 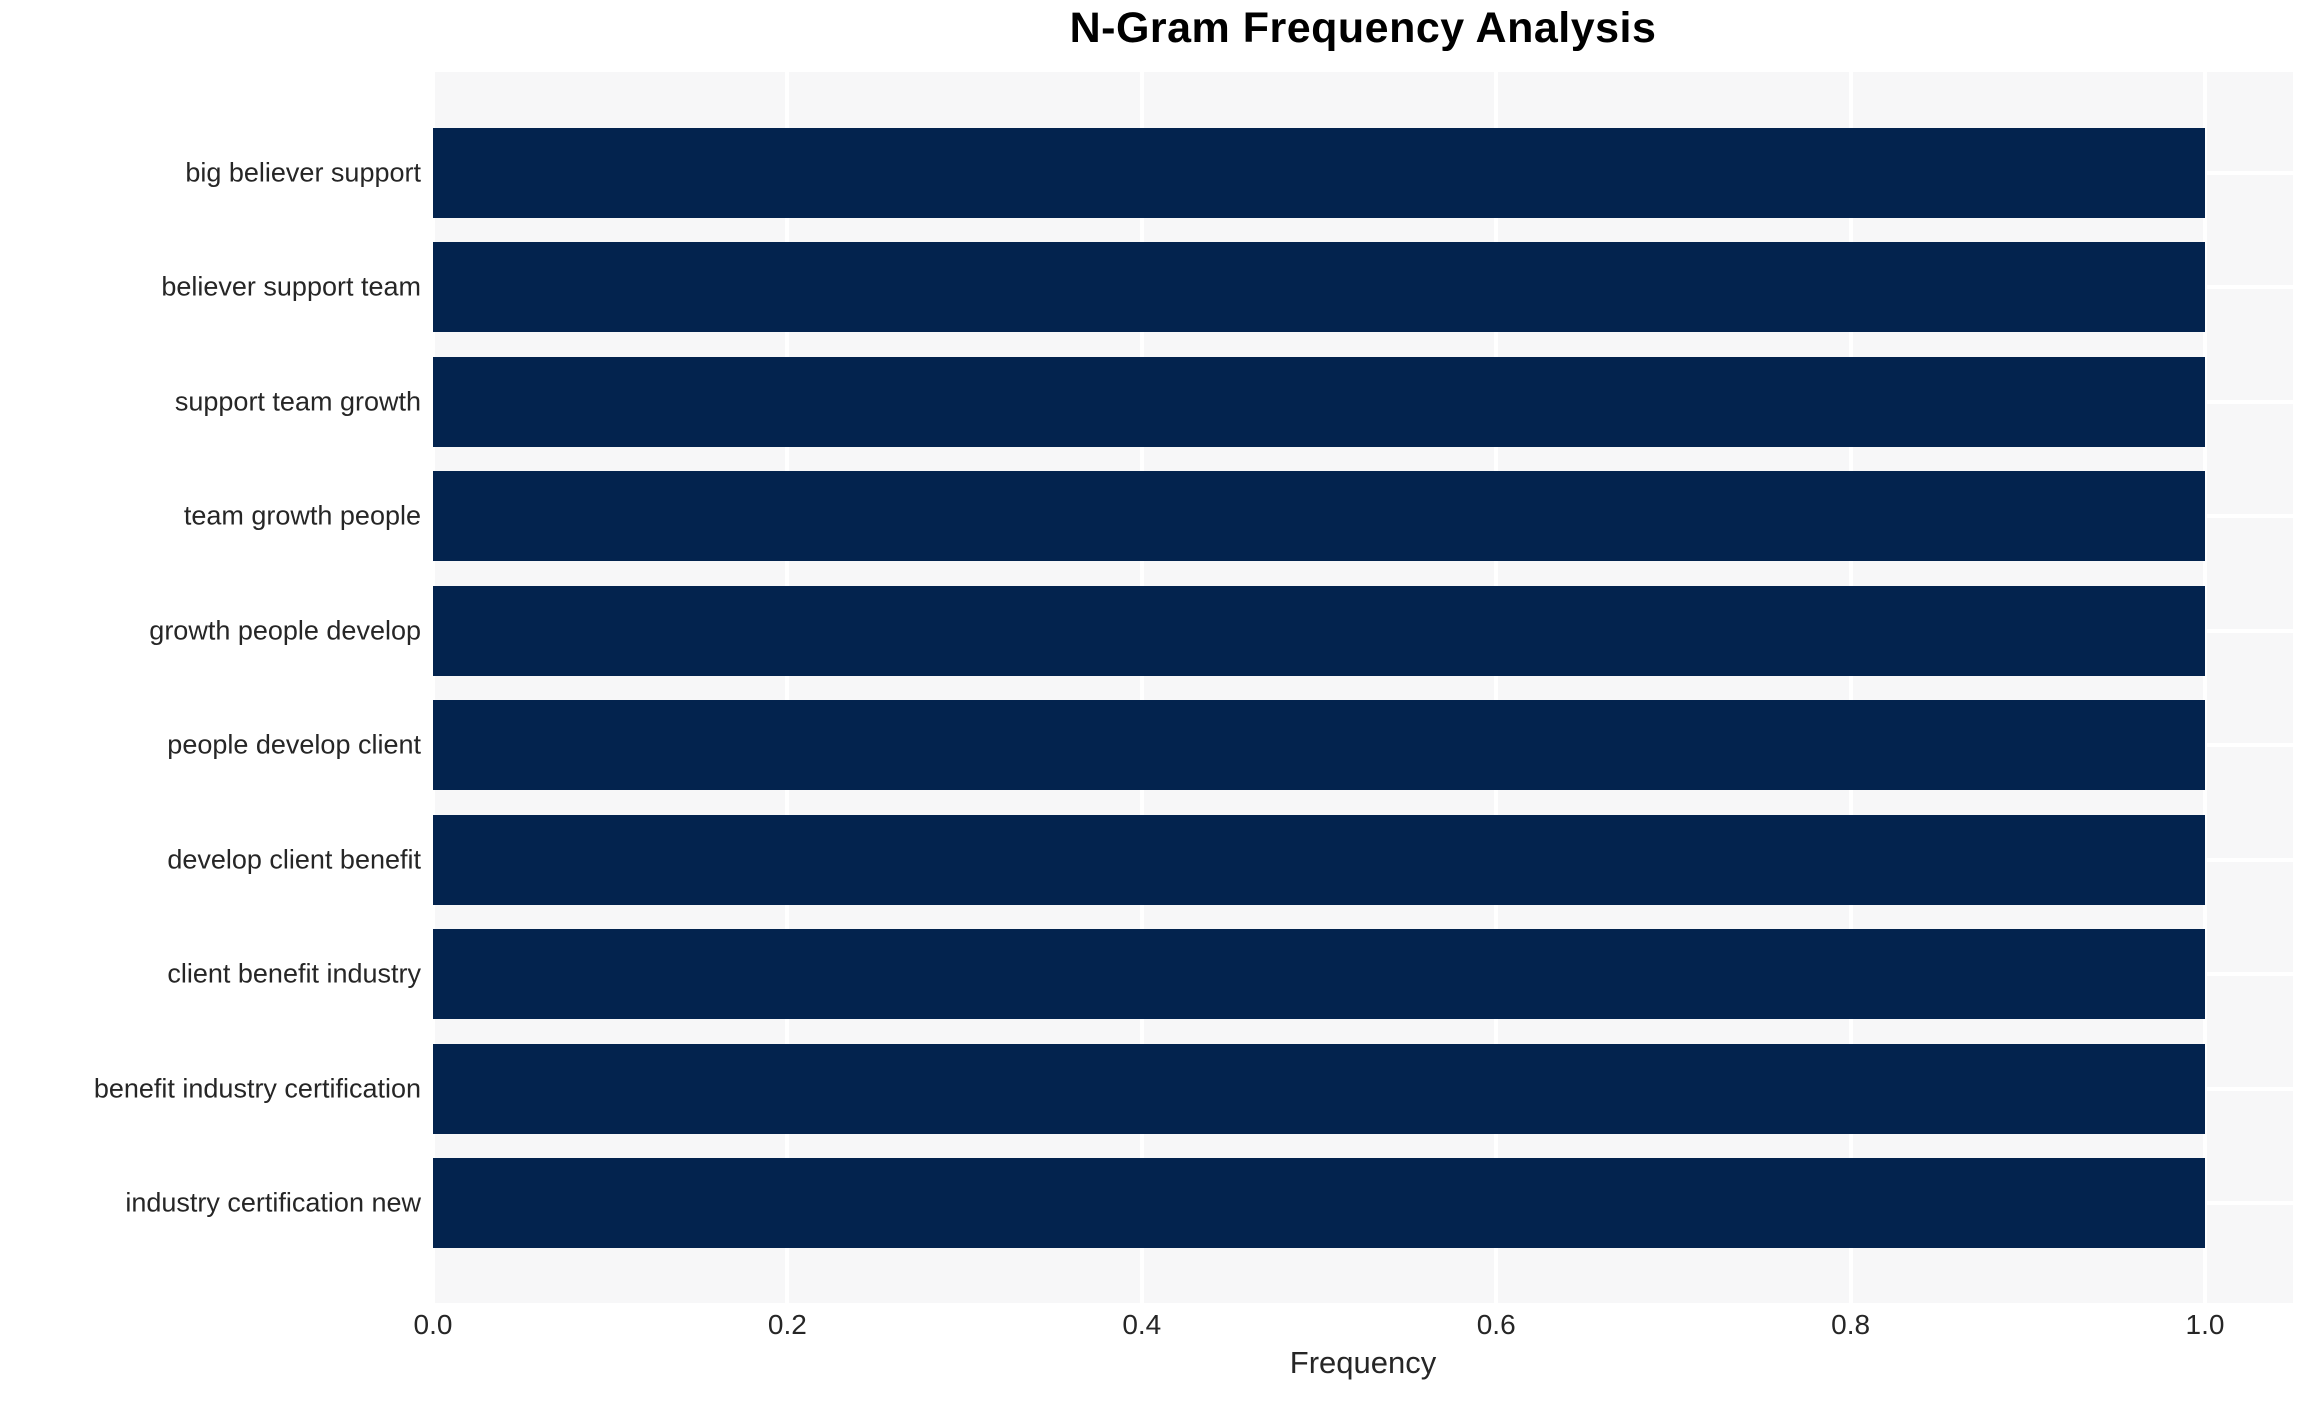 What do you see at coordinates (2205, 1324) in the screenshot?
I see `x-axis-tick-label: 1.0` at bounding box center [2205, 1324].